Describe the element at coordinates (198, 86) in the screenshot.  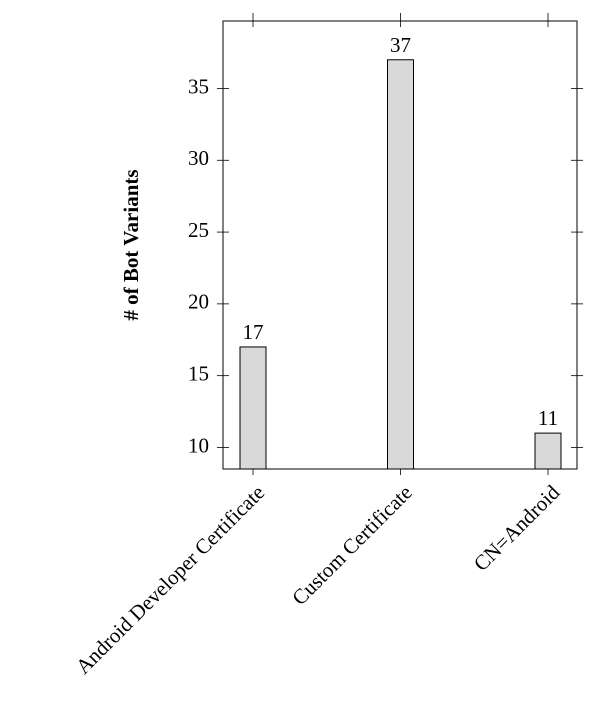
I see `y-tick-label: 35` at that location.